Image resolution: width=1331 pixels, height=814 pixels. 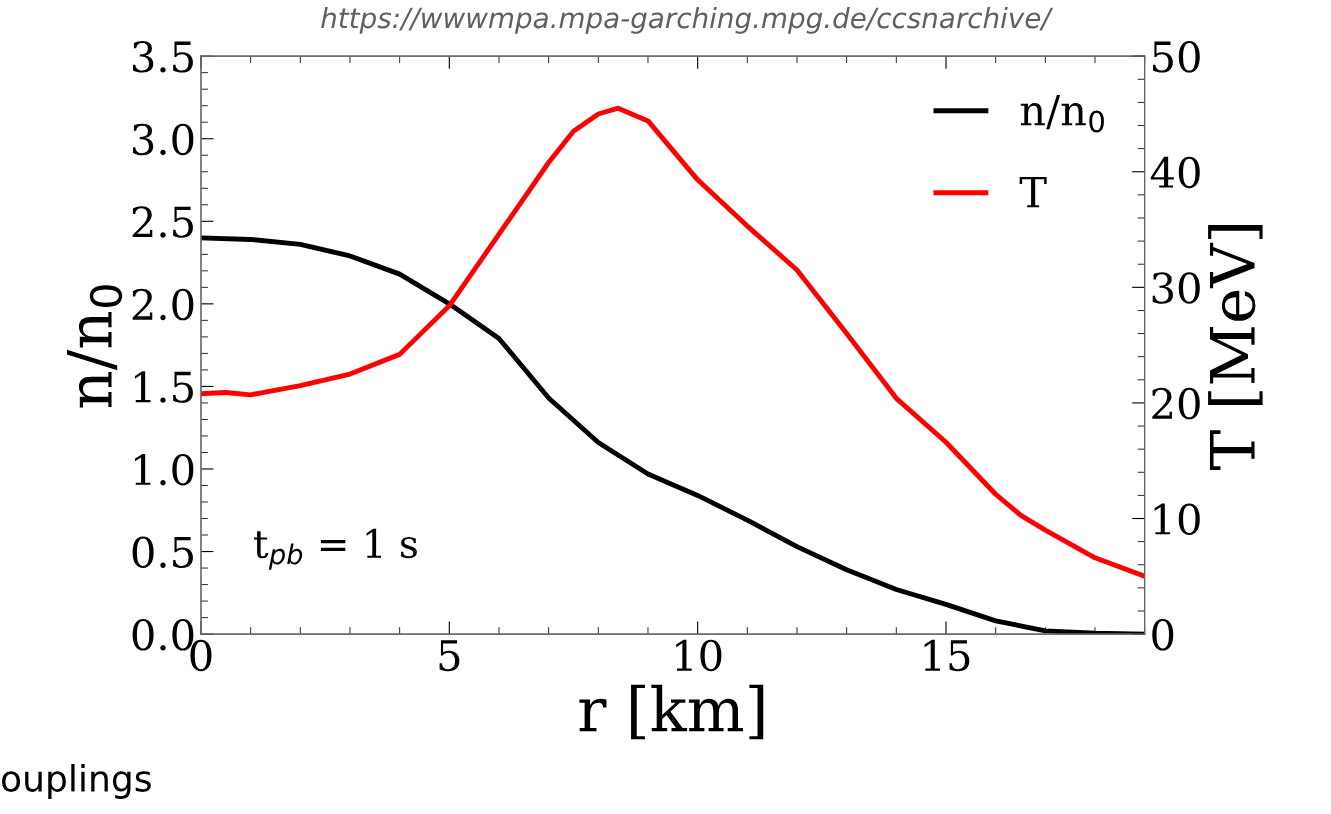 What do you see at coordinates (449, 656) in the screenshot?
I see `x-tick-label: 5` at bounding box center [449, 656].